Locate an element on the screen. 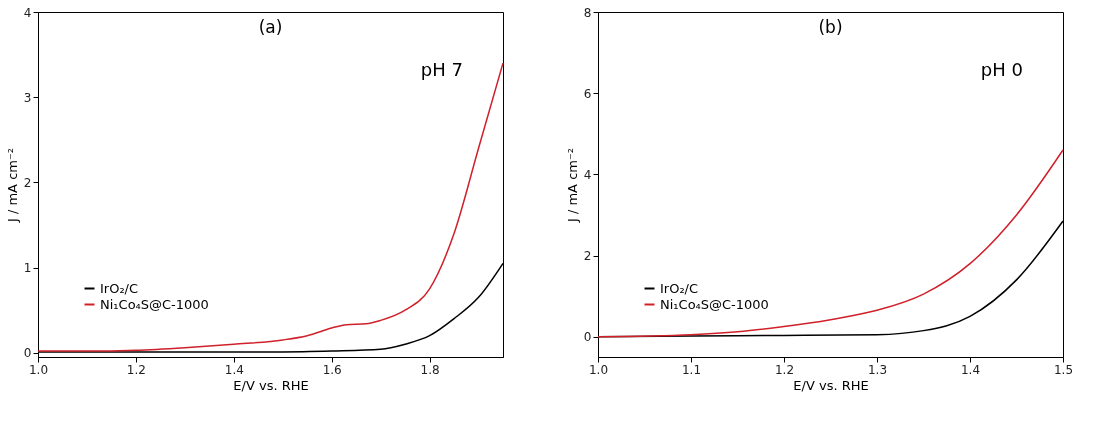 This screenshot has height=430, width=1108. y-tick-label: 8 is located at coordinates (587, 12).